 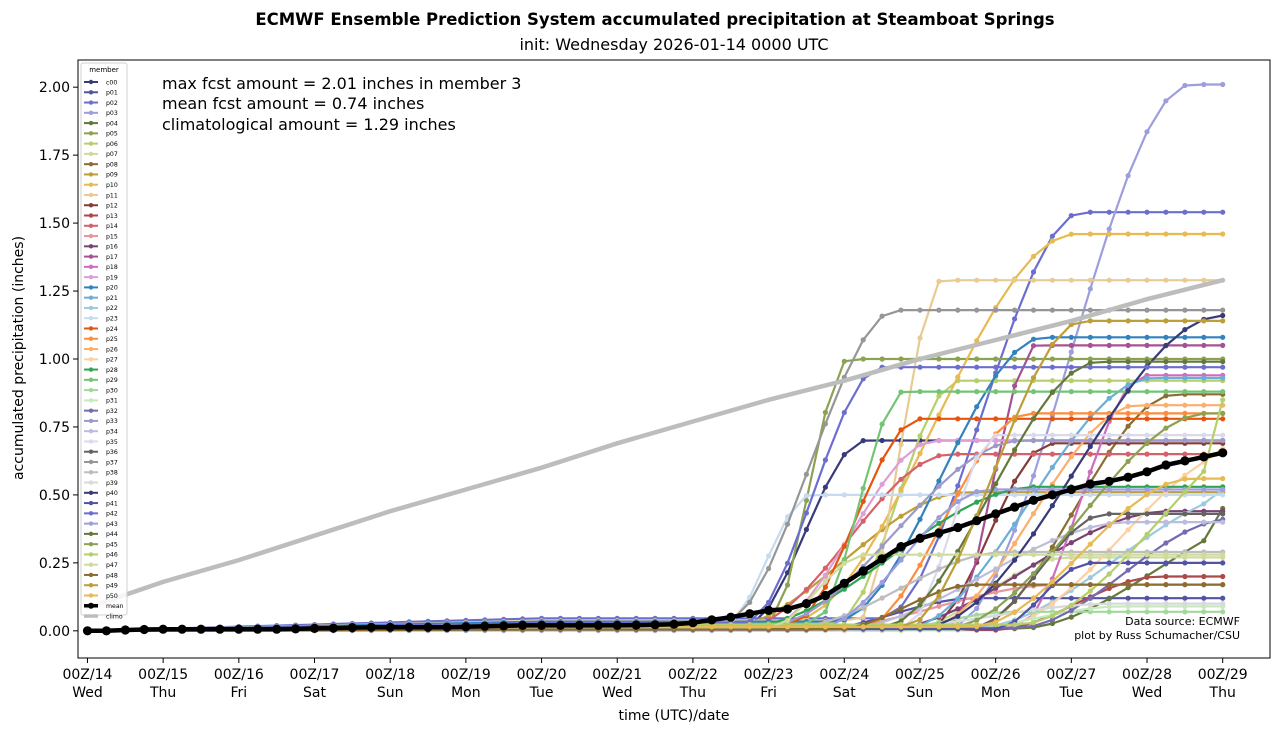 I want to click on legend-label: p40, so click(x=112, y=493).